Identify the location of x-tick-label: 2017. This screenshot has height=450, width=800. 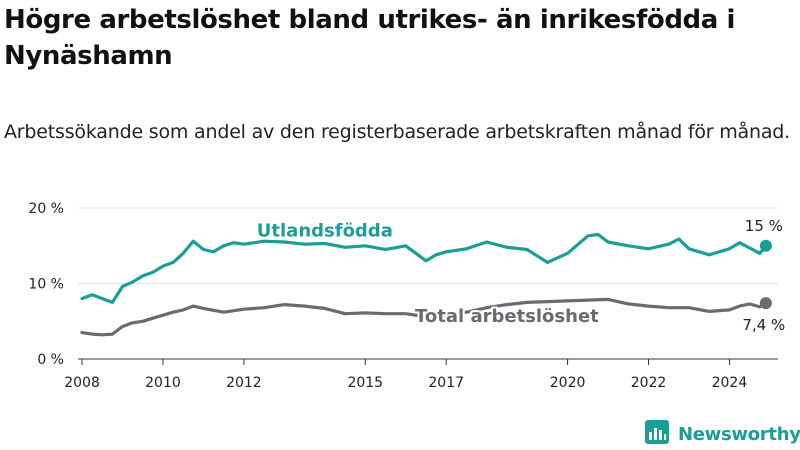
(446, 383).